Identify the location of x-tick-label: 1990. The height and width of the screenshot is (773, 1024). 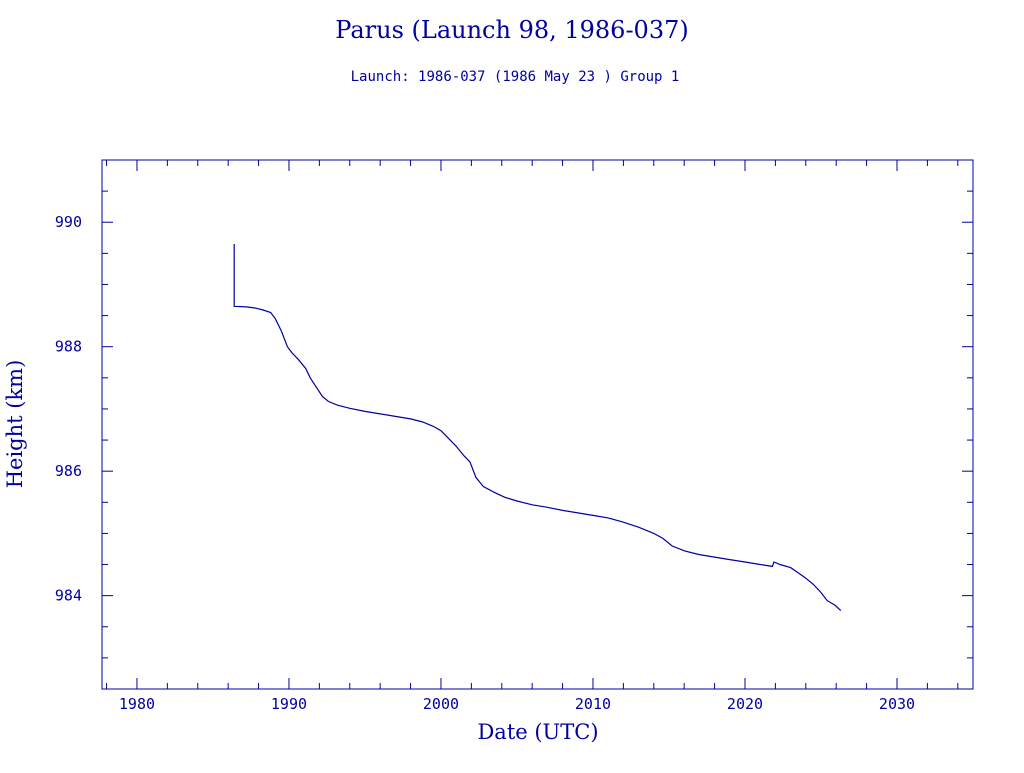
(289, 704).